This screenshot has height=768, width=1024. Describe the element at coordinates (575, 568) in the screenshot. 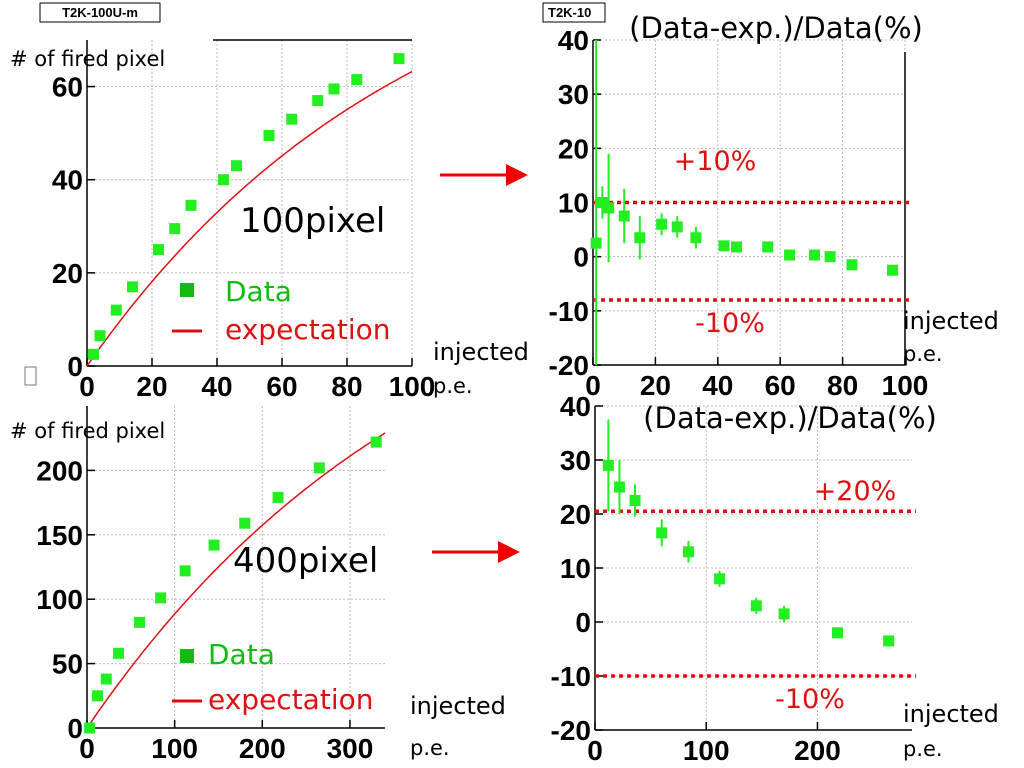

I see `y-tick-label: 10` at that location.